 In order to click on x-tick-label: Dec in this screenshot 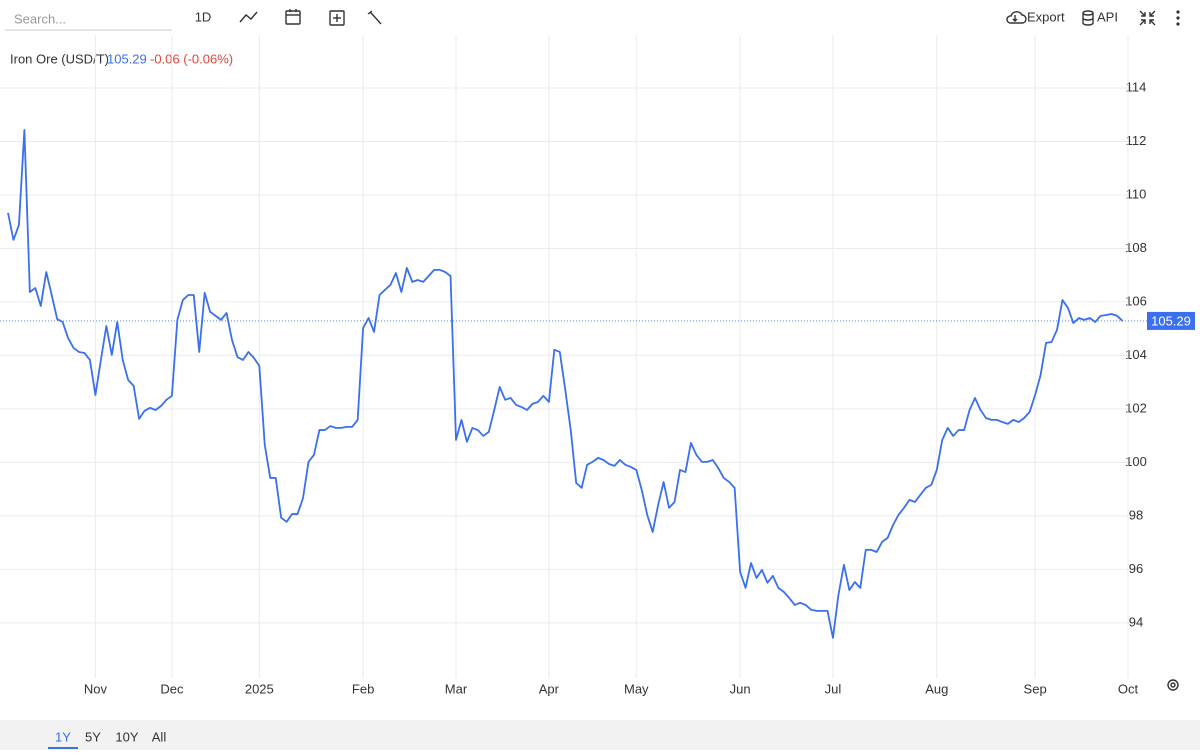, I will do `click(172, 688)`.